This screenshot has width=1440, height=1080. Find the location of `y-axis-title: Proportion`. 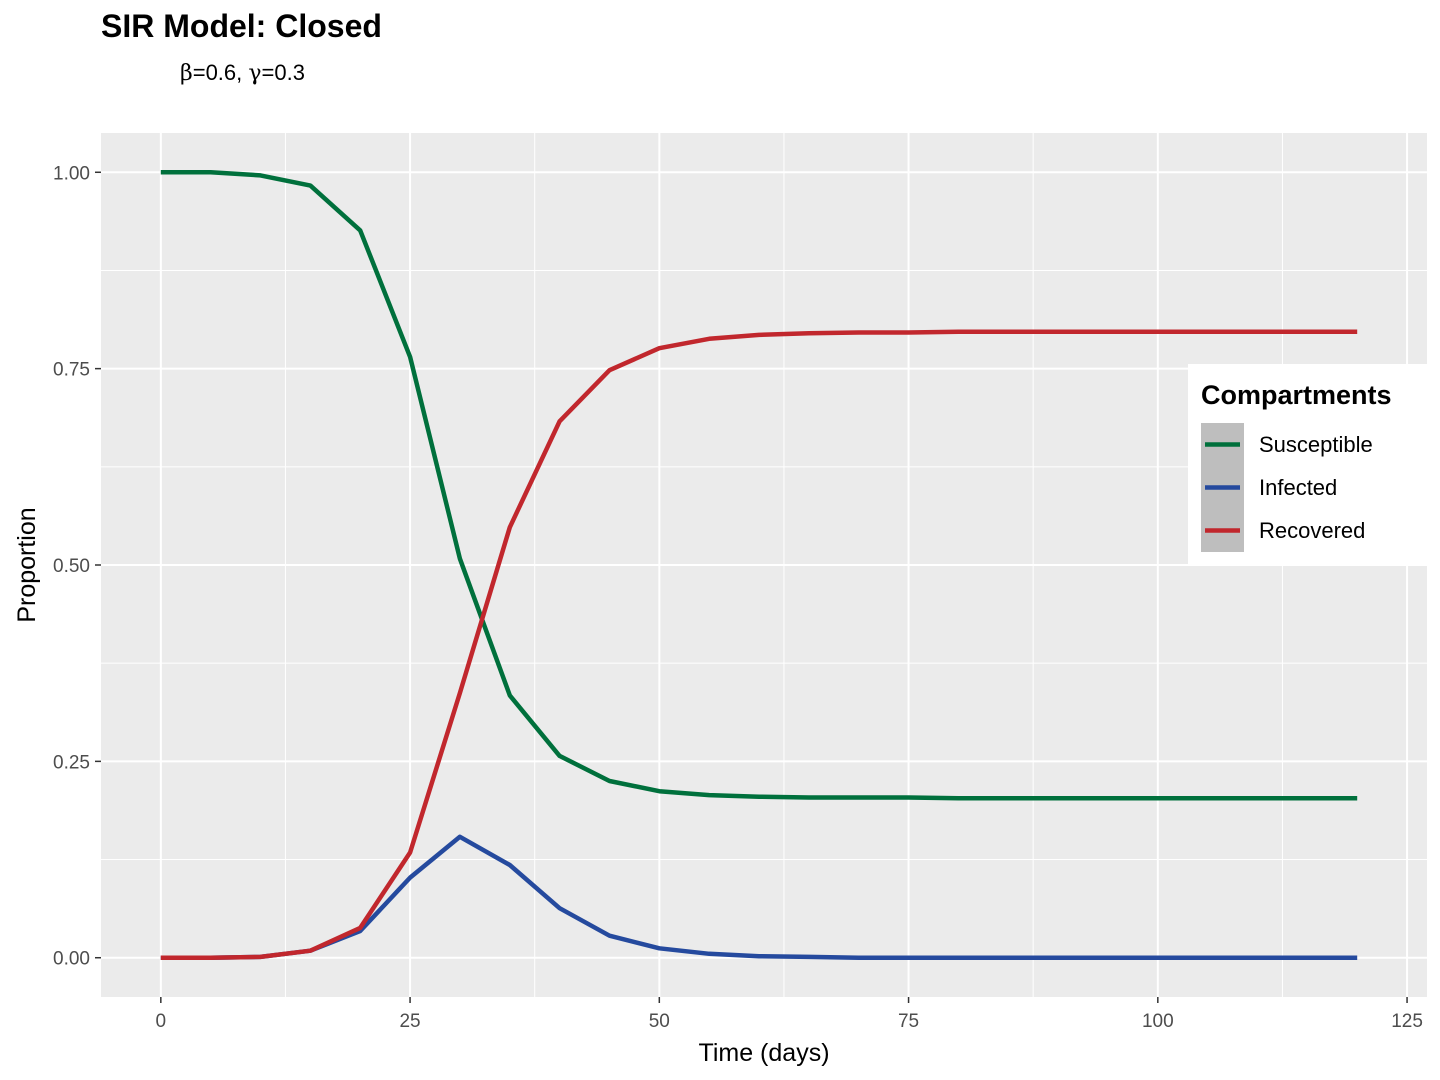

y-axis-title: Proportion is located at coordinates (27, 564).